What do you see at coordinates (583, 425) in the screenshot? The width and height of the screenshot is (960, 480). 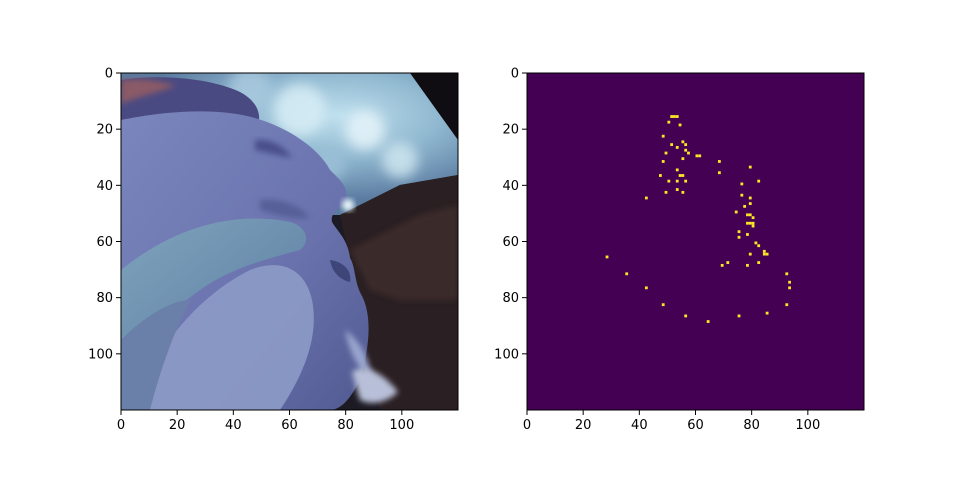 I see `mask-x-tick-label: 20` at bounding box center [583, 425].